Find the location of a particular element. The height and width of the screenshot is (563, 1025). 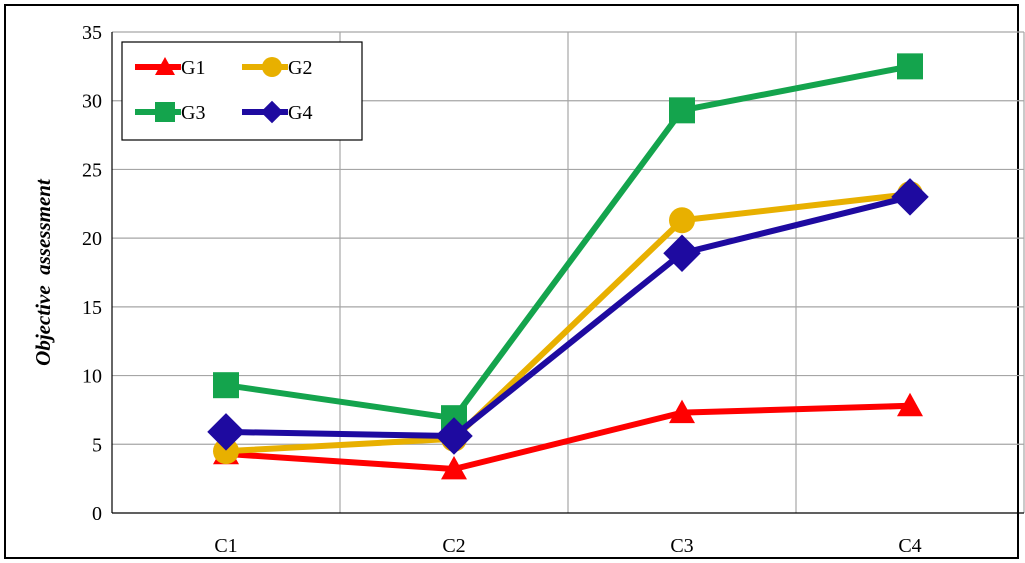

y-tick-label: 35 is located at coordinates (92, 33).